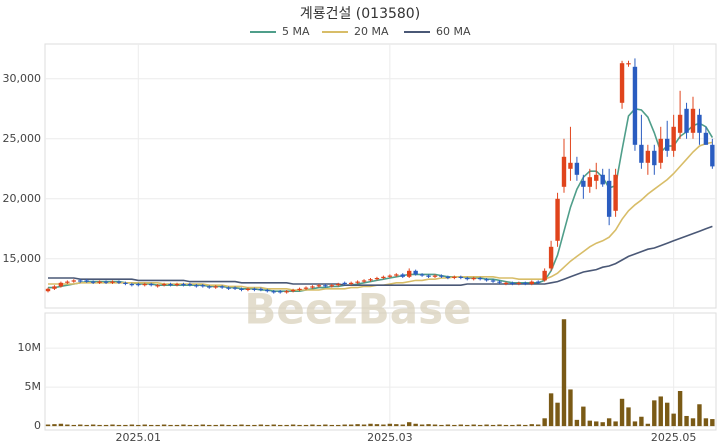 This screenshot has height=448, width=720. I want to click on watermark: BeezBase, so click(357, 309).